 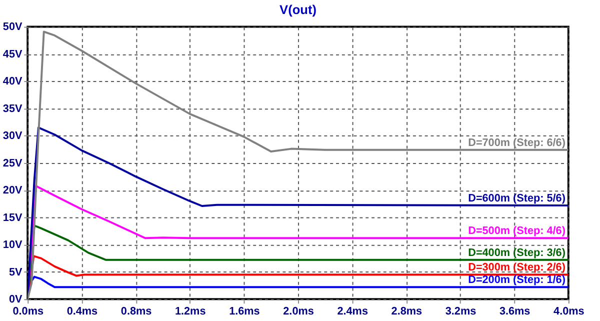 What do you see at coordinates (12, 54) in the screenshot?
I see `y-tick-label: 45V` at bounding box center [12, 54].